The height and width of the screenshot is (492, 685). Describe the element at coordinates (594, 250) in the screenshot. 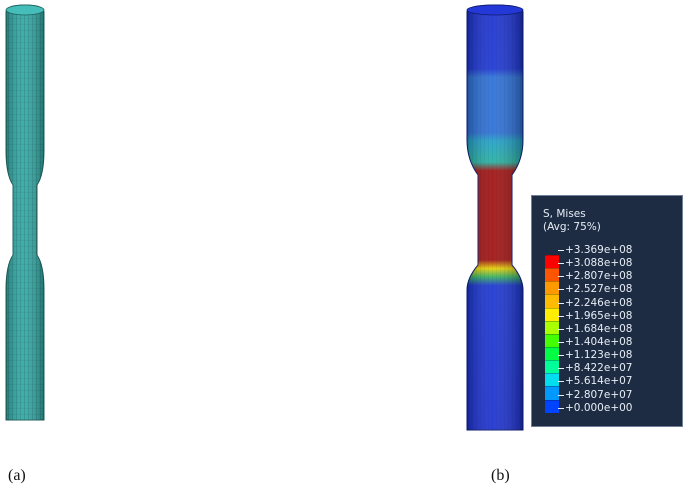

I see `legend-label: +3.369e+08` at that location.